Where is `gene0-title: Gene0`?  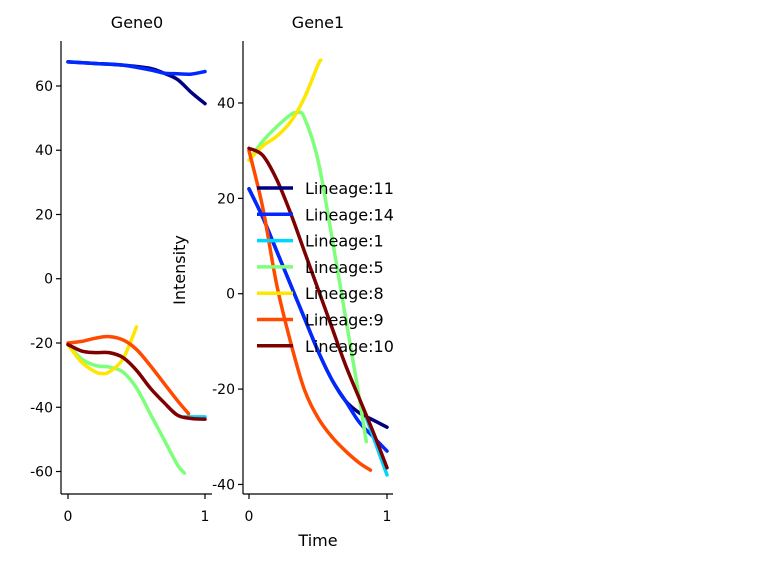 gene0-title: Gene0 is located at coordinates (137, 22).